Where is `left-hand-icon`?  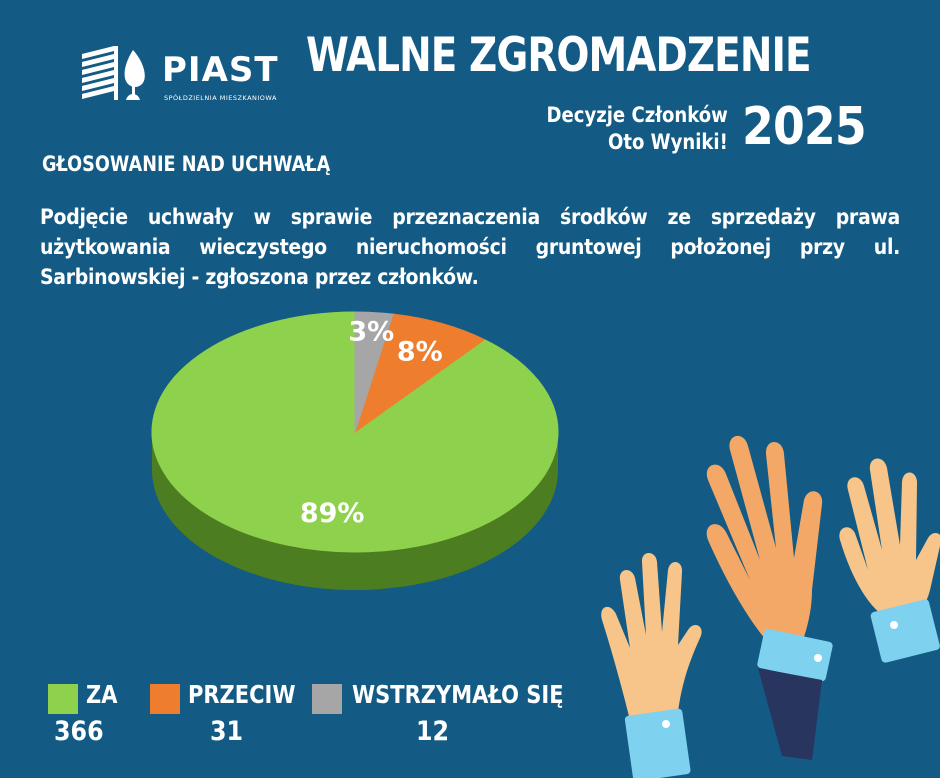 left-hand-icon is located at coordinates (651, 665).